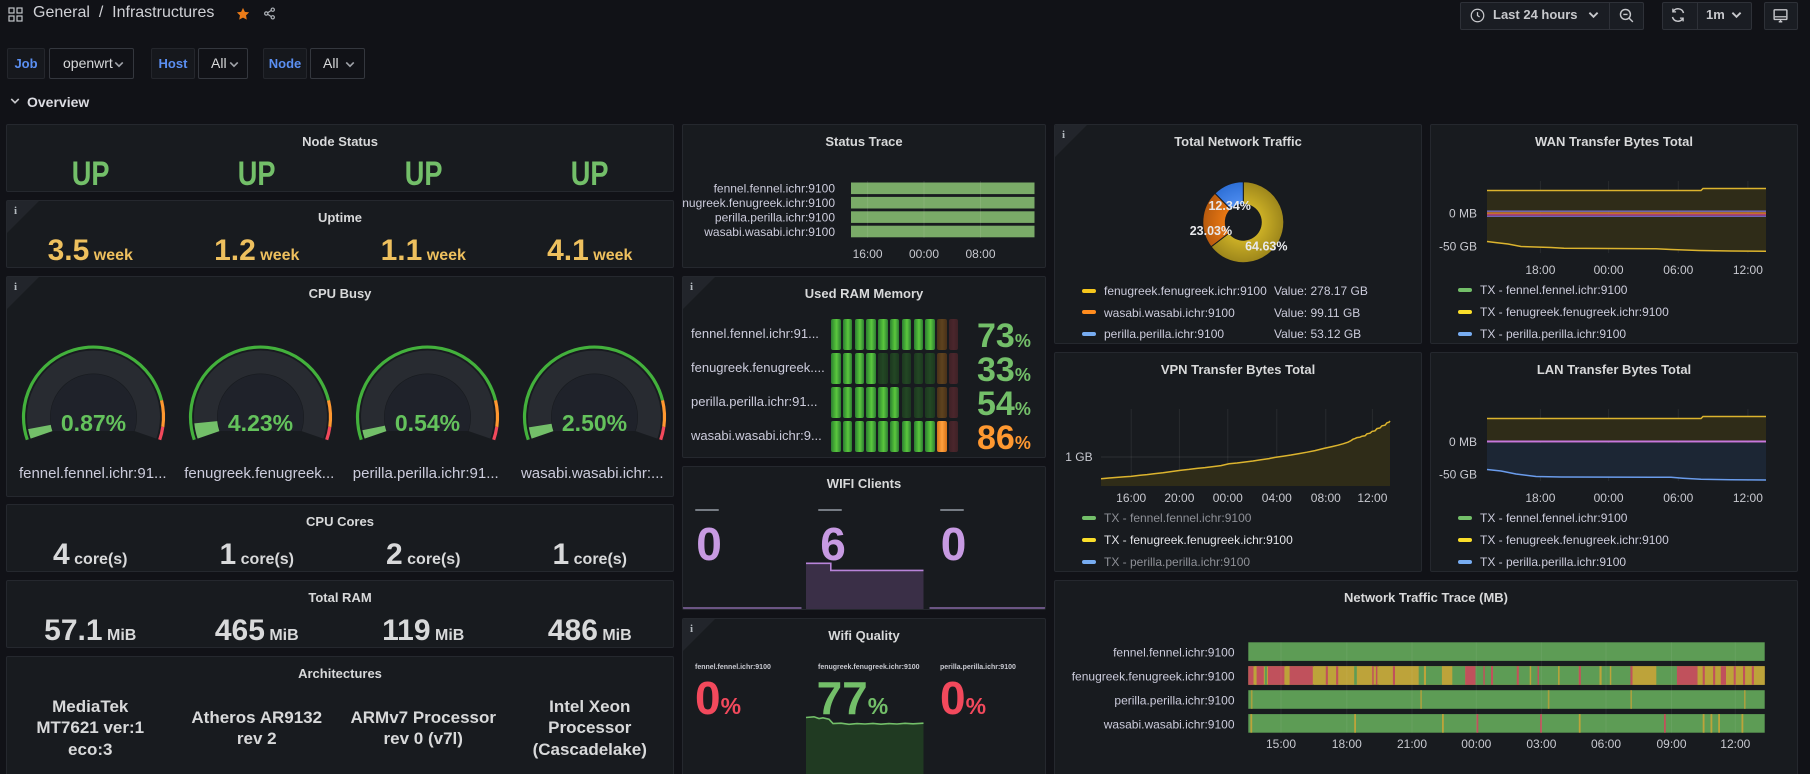  I want to click on svg-text: 21:00, so click(1412, 744).